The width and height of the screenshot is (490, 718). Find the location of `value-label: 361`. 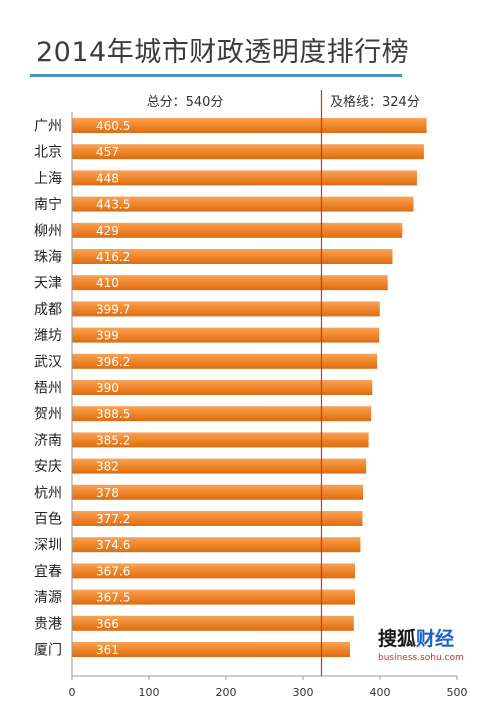

value-label: 361 is located at coordinates (107, 650).